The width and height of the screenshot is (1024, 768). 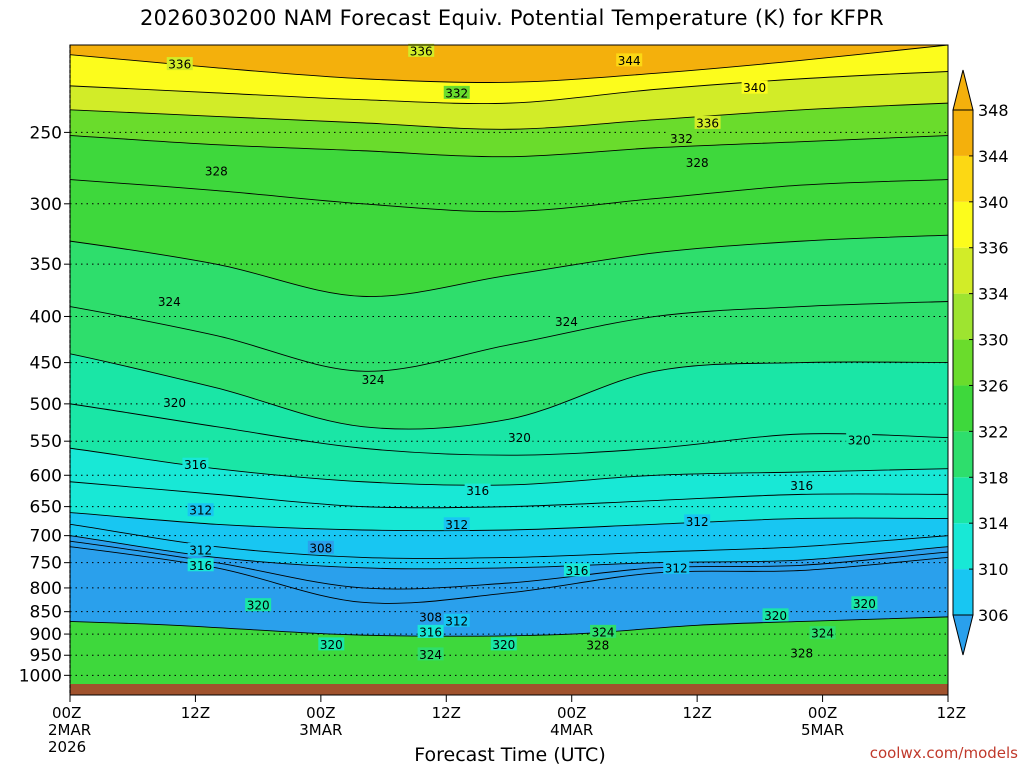 What do you see at coordinates (46, 317) in the screenshot?
I see `y-tick-label-400: 400` at bounding box center [46, 317].